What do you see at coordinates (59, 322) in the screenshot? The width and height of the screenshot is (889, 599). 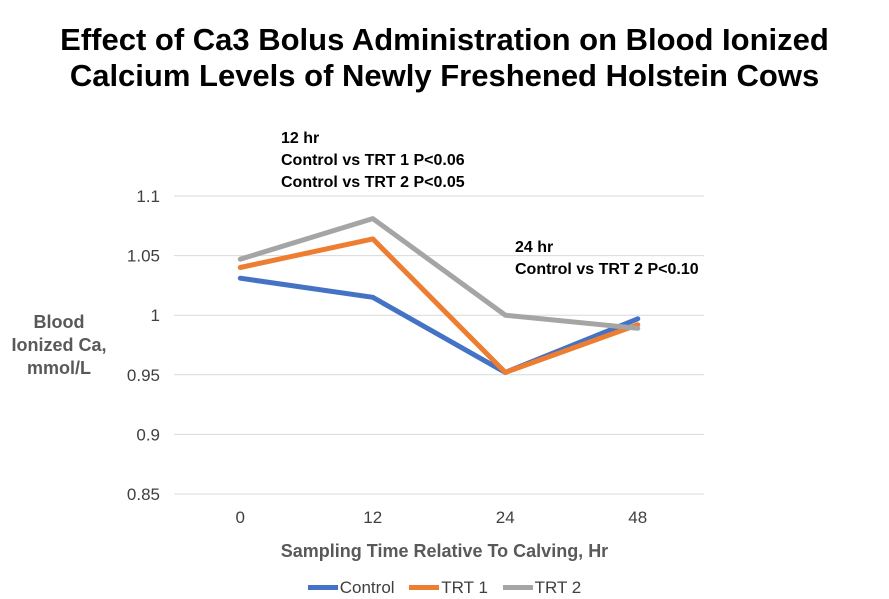 I see `y-axis-label-line-1: Blood` at bounding box center [59, 322].